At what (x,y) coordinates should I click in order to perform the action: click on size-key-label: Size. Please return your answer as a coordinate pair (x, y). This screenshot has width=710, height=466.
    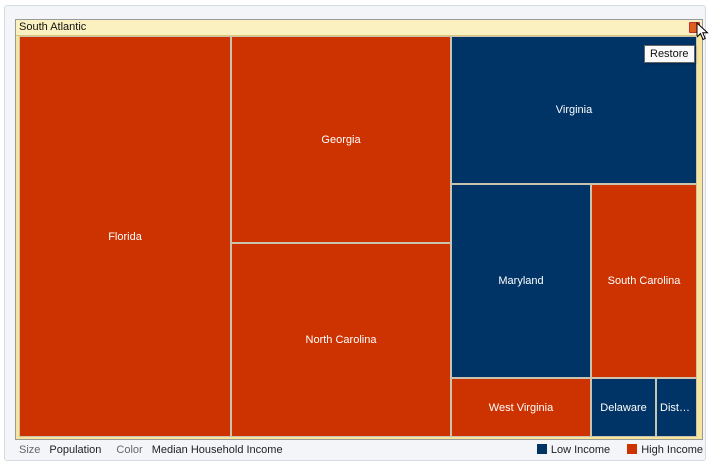
    Looking at the image, I should click on (30, 450).